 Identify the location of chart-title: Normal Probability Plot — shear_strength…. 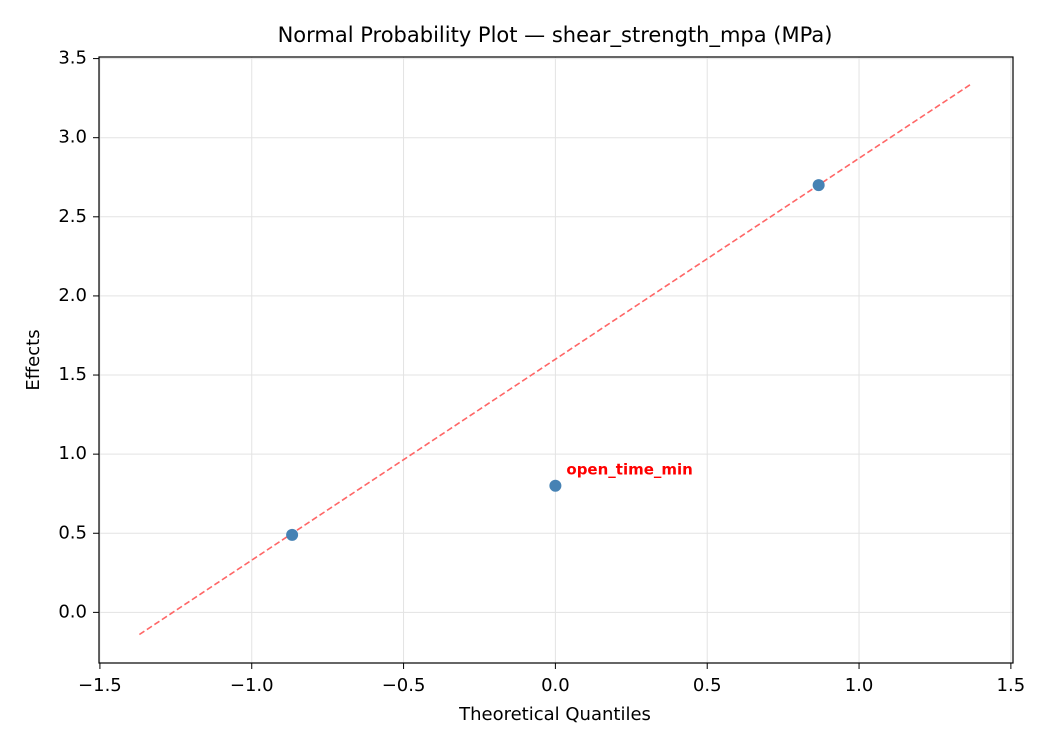
(555, 35).